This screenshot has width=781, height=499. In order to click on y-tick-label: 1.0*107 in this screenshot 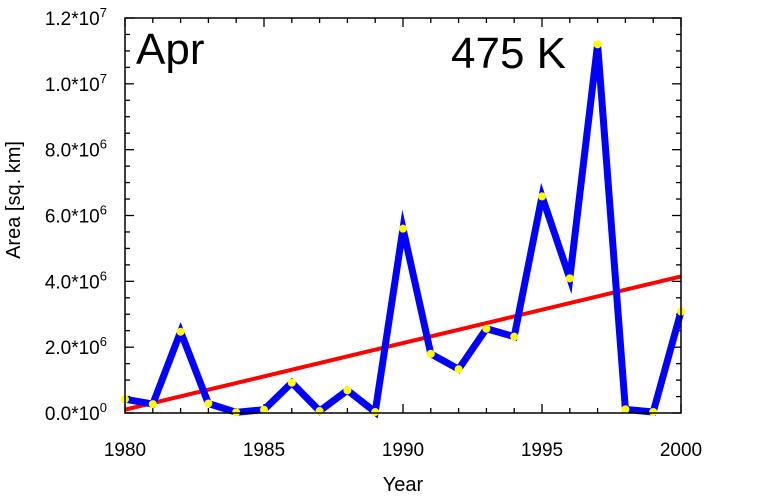, I will do `click(76, 83)`.